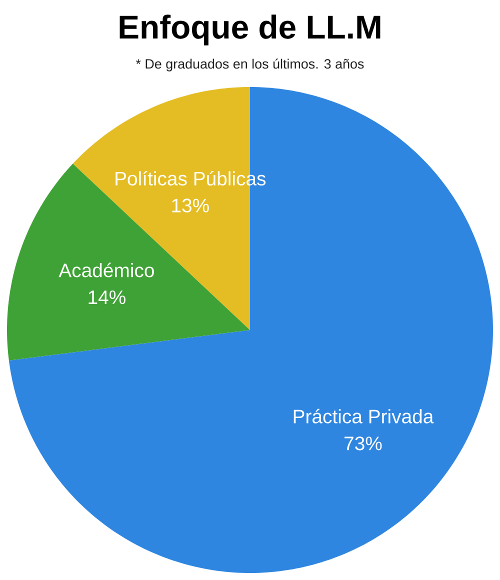 Image resolution: width=500 pixels, height=580 pixels. I want to click on slice-label: Práctica Privada, so click(364, 416).